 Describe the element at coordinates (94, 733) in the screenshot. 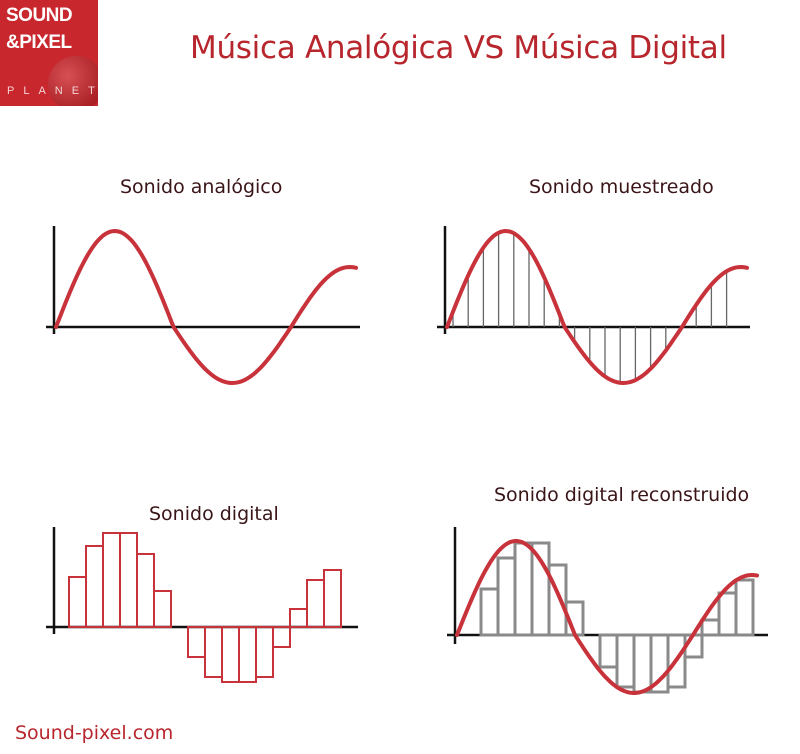

I see `site-url: Sound-pixel.com` at that location.